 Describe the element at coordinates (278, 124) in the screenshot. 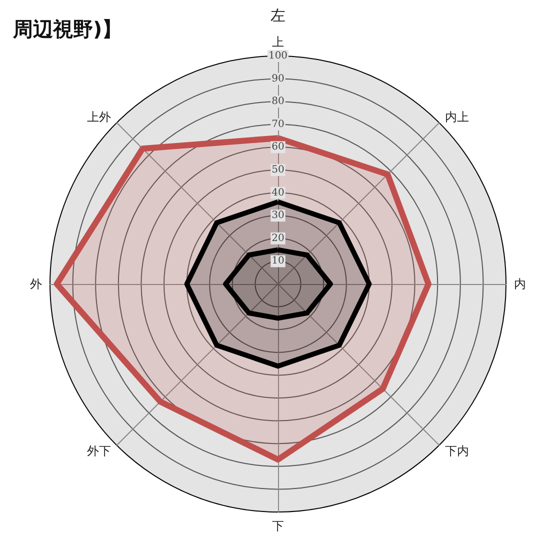

I see `y-tick-label: 70` at that location.